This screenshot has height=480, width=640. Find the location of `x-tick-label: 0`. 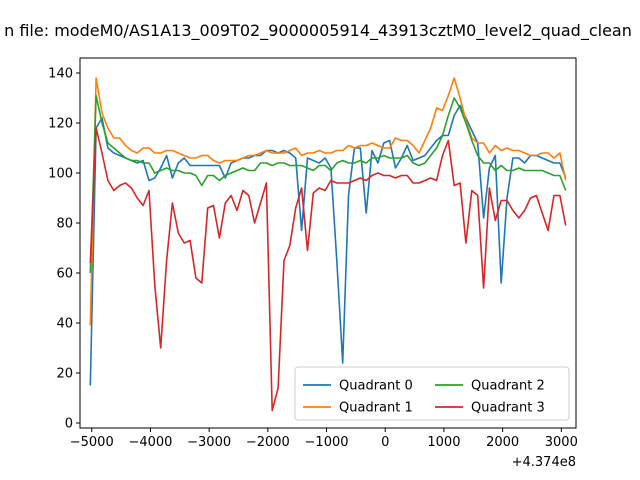

x-tick-label: 0 is located at coordinates (385, 442).